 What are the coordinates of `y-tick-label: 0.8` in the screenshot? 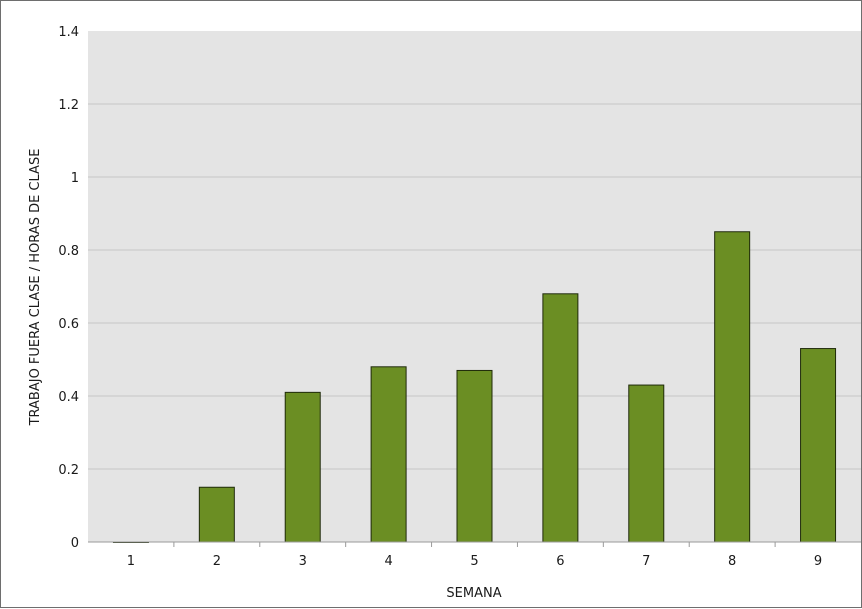 It's located at (68, 251).